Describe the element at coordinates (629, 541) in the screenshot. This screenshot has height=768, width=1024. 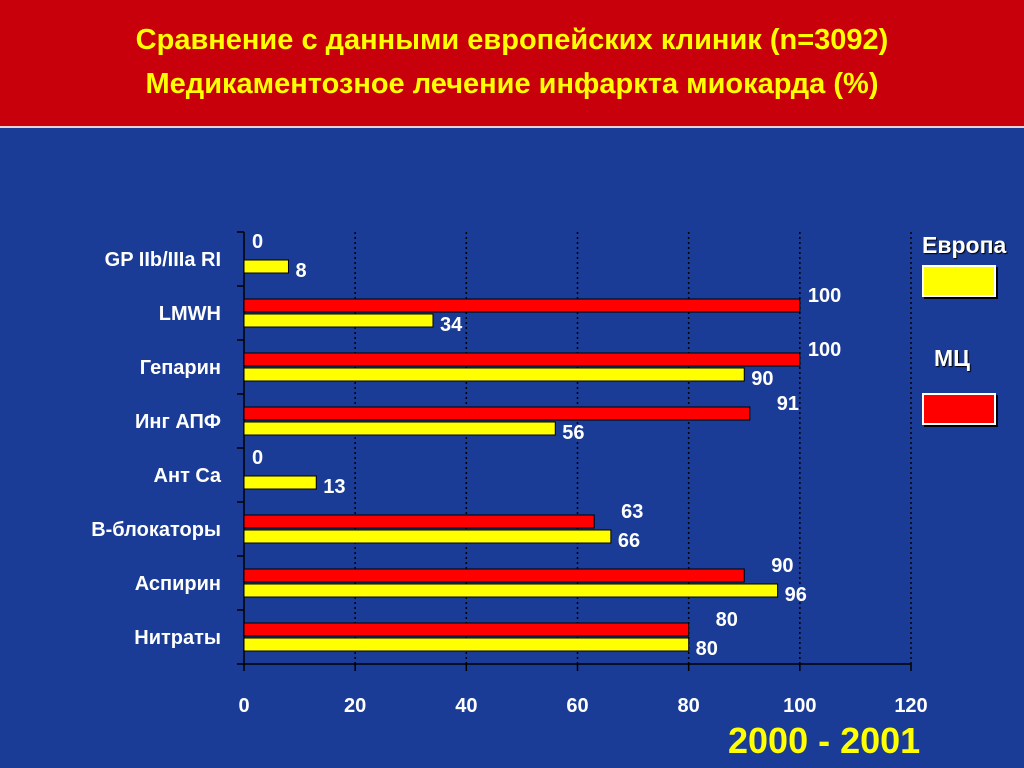
I see `value-label-europe-5: 66` at that location.